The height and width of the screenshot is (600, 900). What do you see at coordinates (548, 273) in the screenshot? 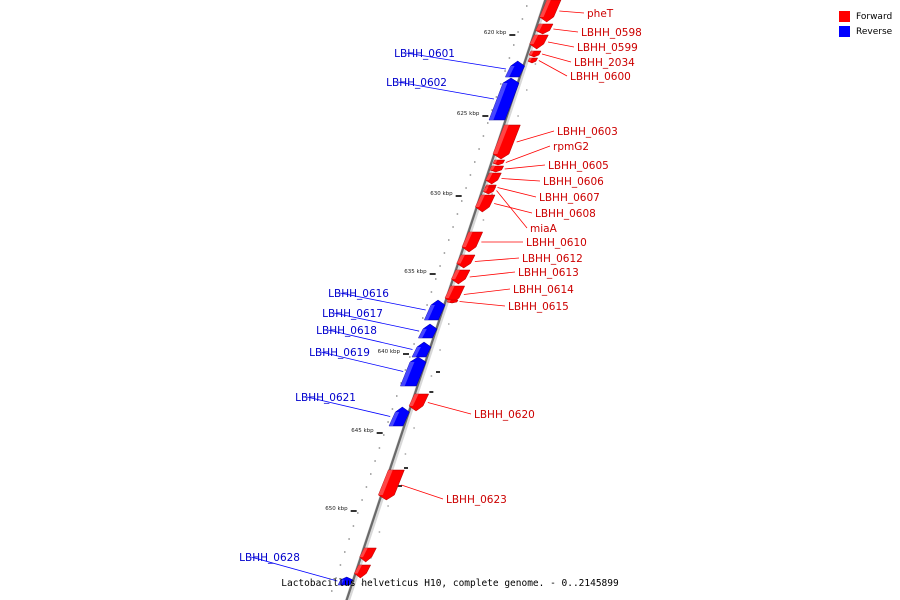
I see `gene-label: LBHH_0613` at bounding box center [548, 273].